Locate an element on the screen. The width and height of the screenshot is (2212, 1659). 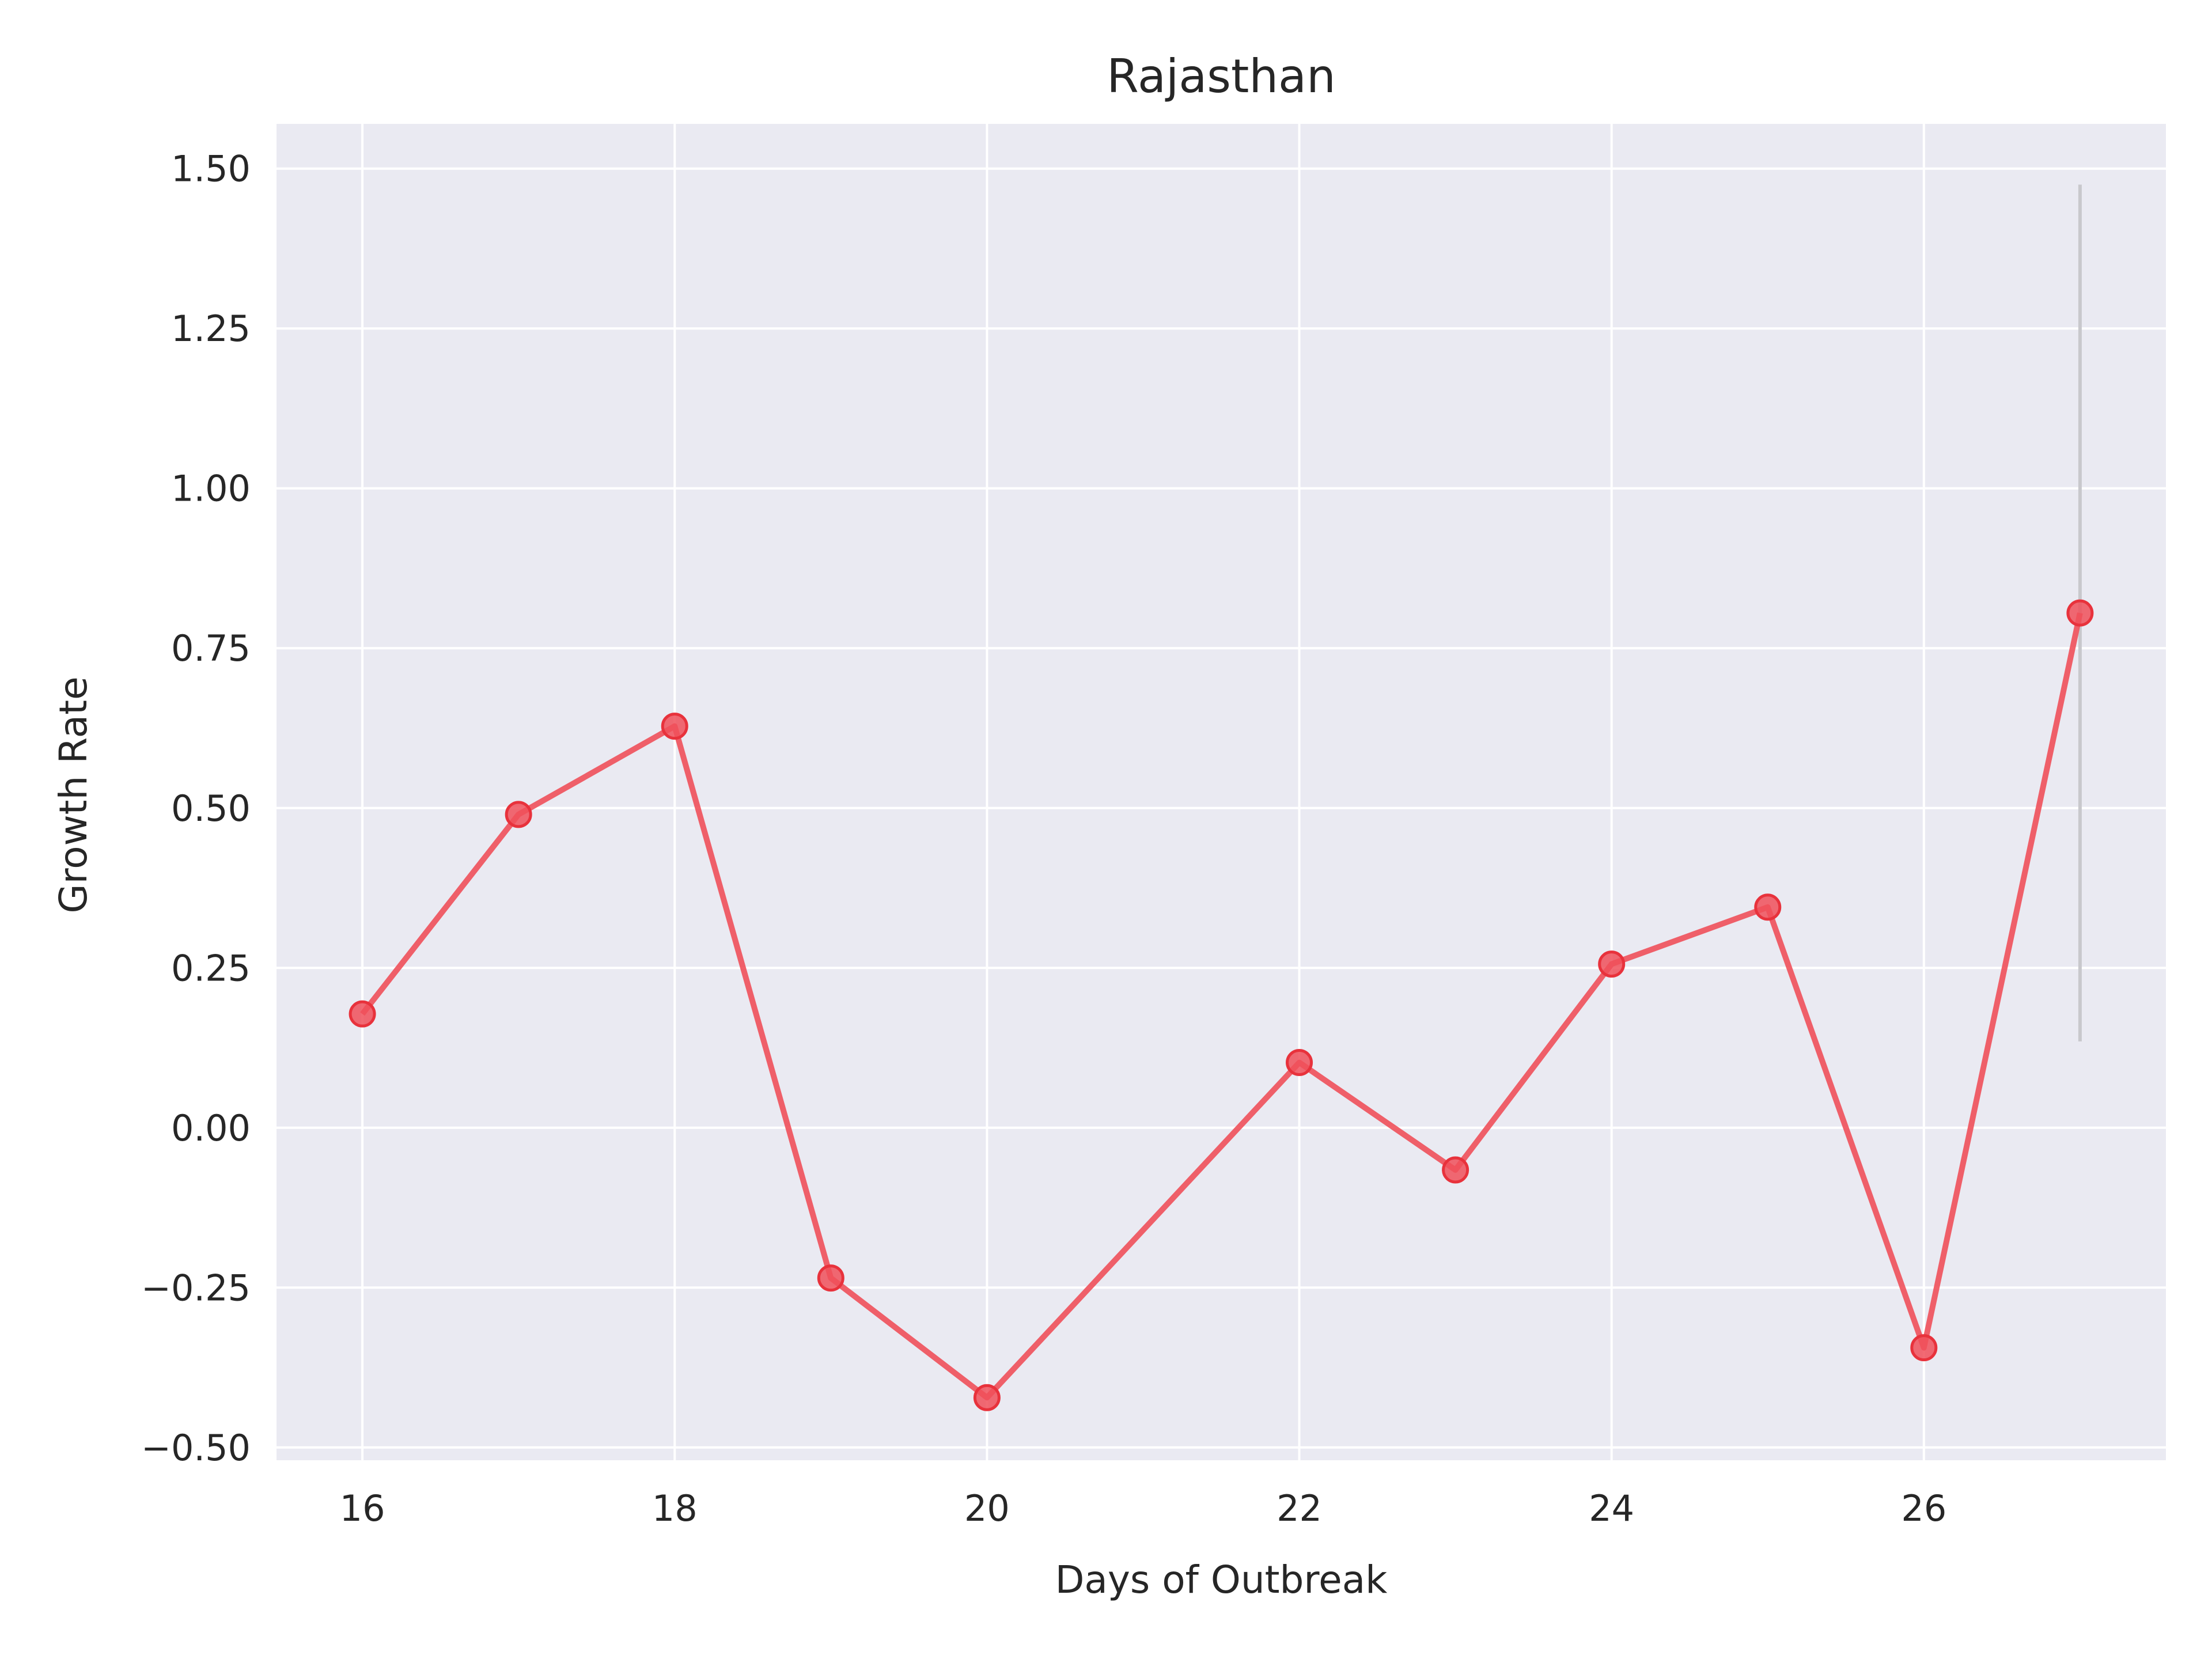
chart-title: Rajasthan is located at coordinates (1221, 76).